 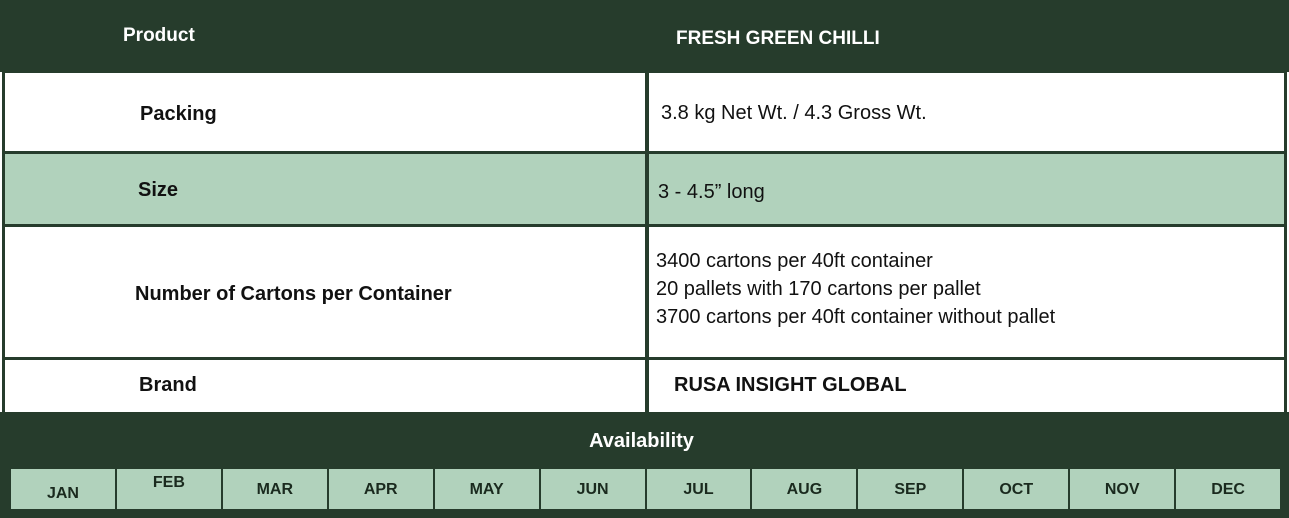 I want to click on month-label: FEB, so click(x=168, y=482).